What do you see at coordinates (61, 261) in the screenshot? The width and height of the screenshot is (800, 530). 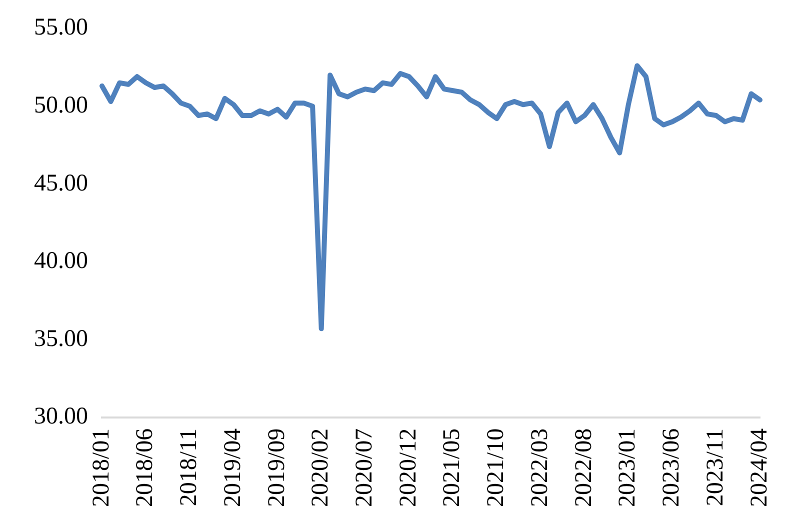 I see `y-tick-label: 40.00` at bounding box center [61, 261].